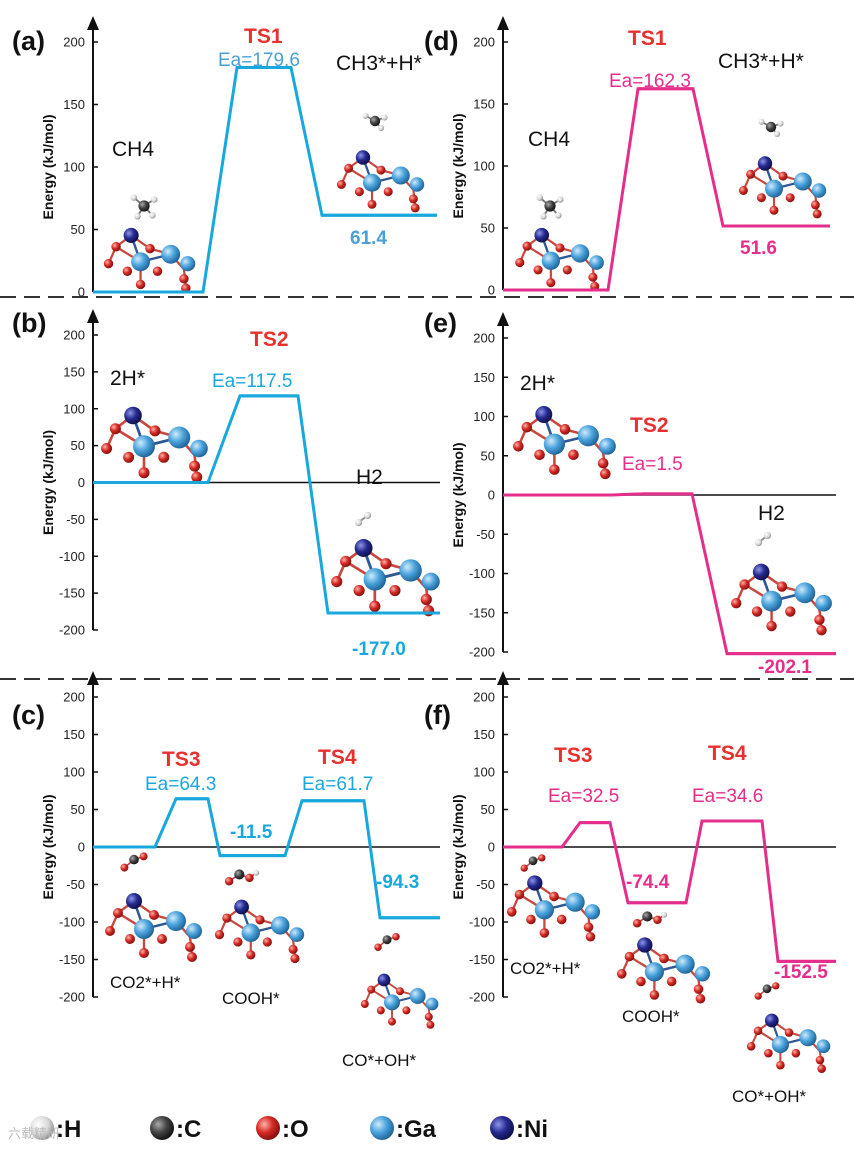 This screenshot has width=854, height=1149. What do you see at coordinates (385, 564) in the screenshot?
I see `h2-desorbed-structure` at bounding box center [385, 564].